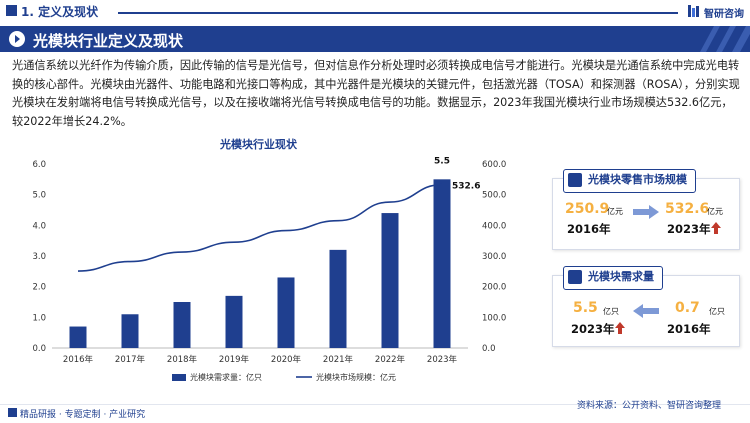 The height and width of the screenshot is (423, 750). Describe the element at coordinates (494, 226) in the screenshot. I see `y-right-tick-label: 400.0` at that location.